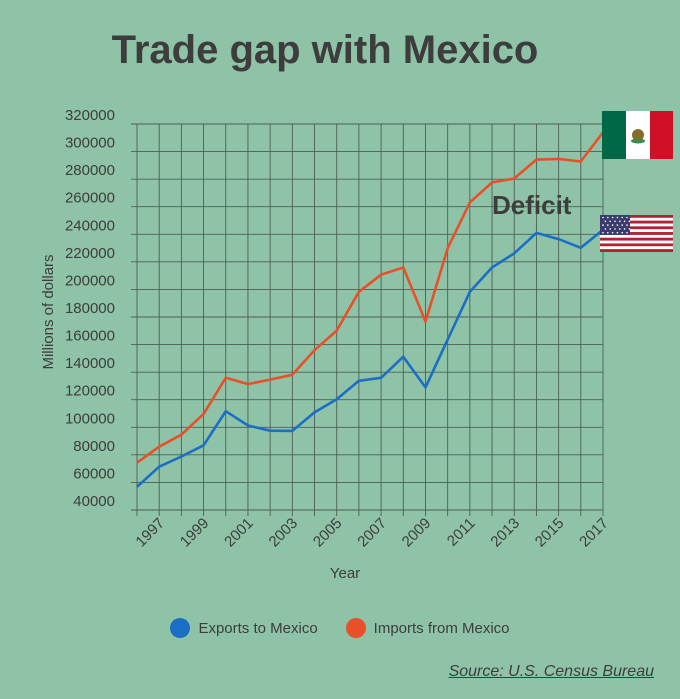  What do you see at coordinates (637, 135) in the screenshot?
I see `mexico-flag-icon` at bounding box center [637, 135].